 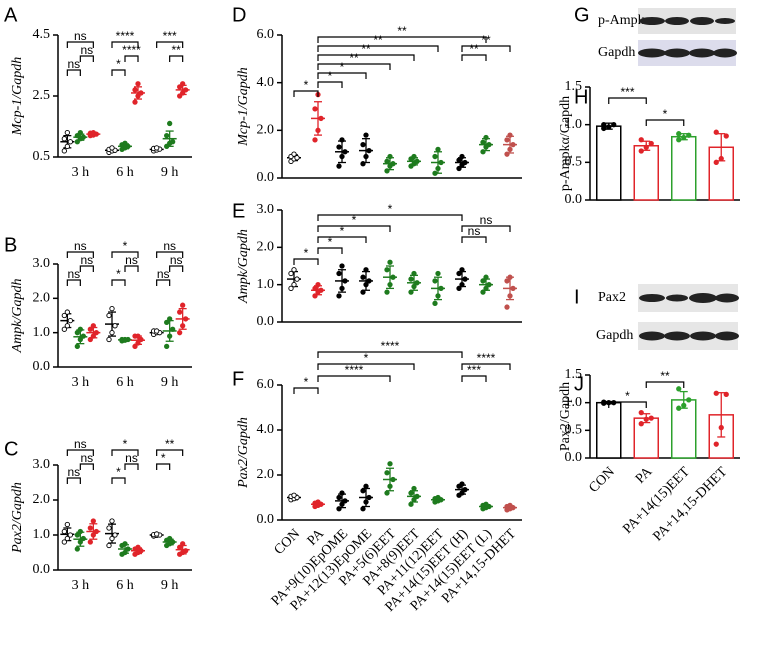 I want to click on y-axis-title: Ampk/Gapdh, so click(x=17, y=316).